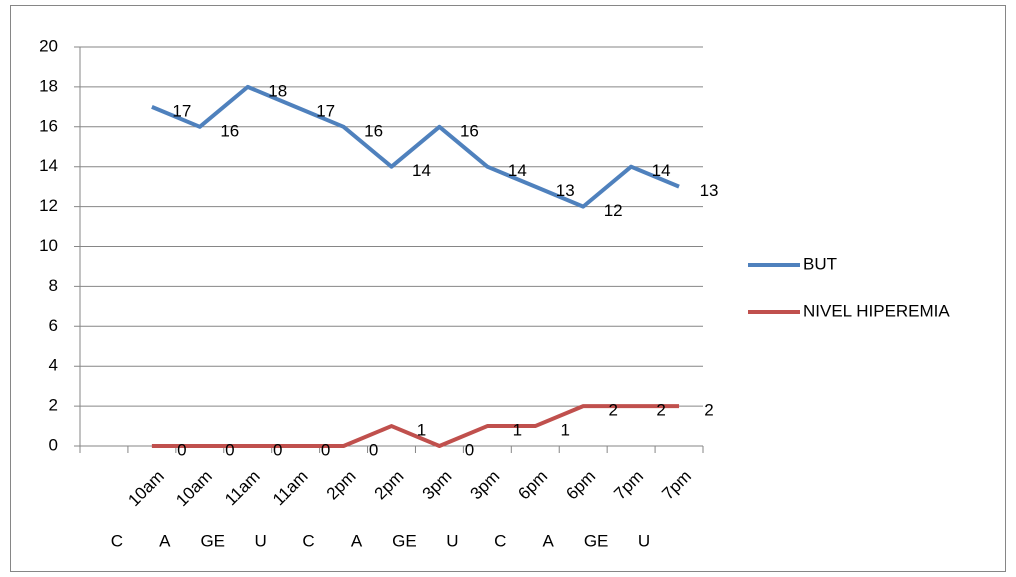 This screenshot has width=1016, height=577. What do you see at coordinates (53, 285) in the screenshot?
I see `y-tick-label: 8` at bounding box center [53, 285].